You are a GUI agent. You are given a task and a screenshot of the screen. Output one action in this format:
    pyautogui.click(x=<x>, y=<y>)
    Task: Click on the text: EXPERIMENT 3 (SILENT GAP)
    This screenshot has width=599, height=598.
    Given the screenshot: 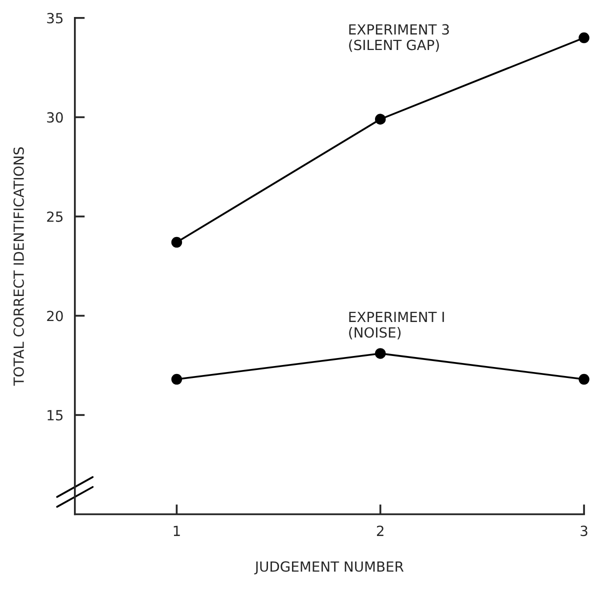 What is the action you would take?
    pyautogui.click(x=399, y=38)
    